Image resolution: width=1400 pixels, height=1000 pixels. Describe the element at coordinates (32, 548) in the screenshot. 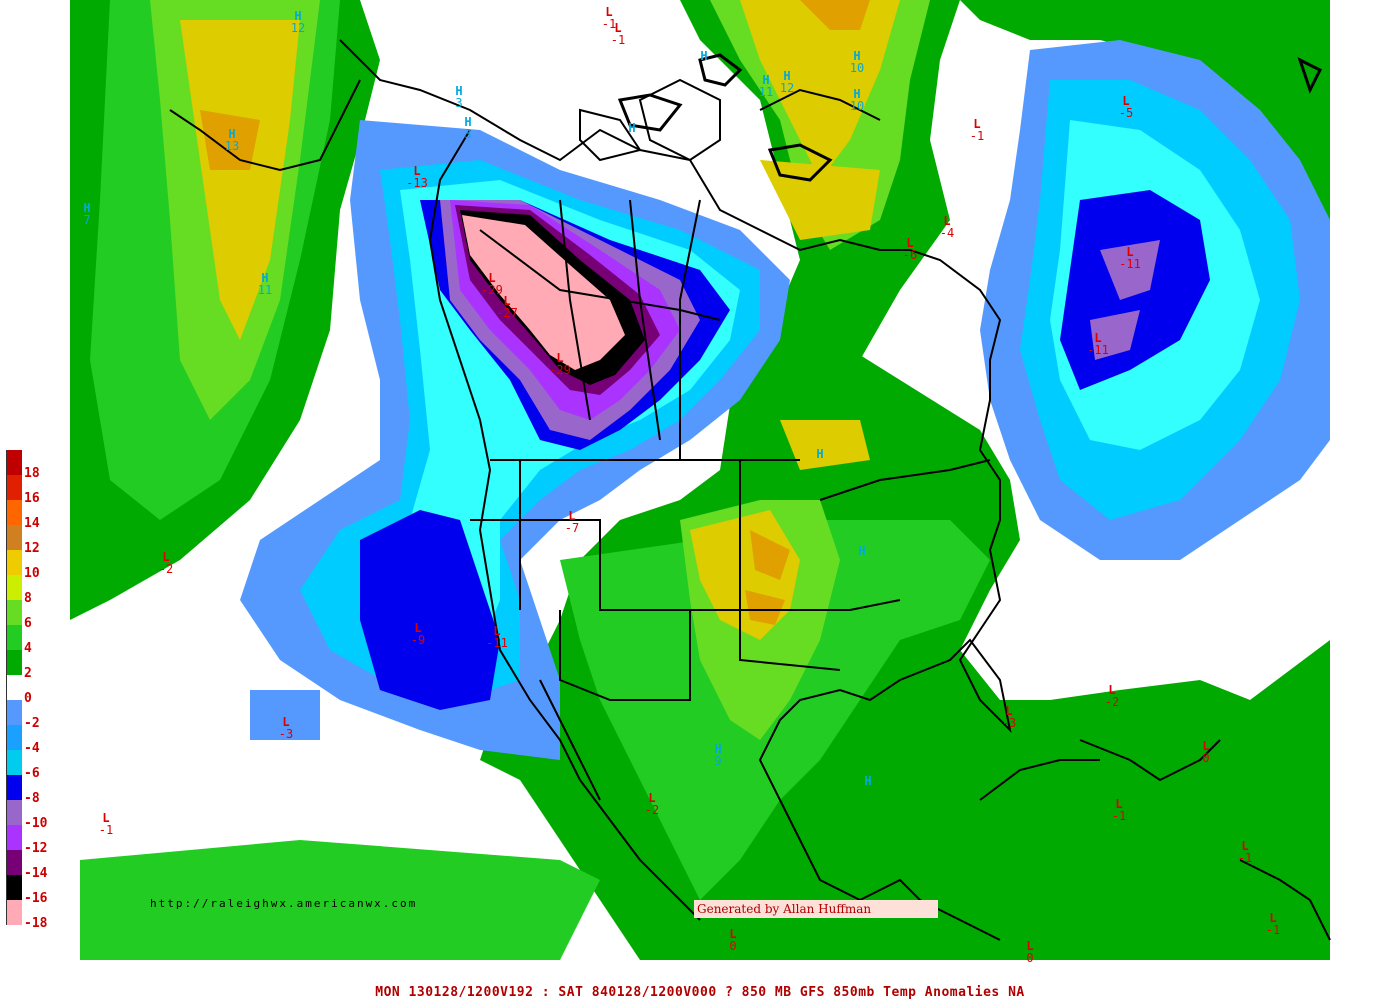

I see `legend-label: 12` at that location.